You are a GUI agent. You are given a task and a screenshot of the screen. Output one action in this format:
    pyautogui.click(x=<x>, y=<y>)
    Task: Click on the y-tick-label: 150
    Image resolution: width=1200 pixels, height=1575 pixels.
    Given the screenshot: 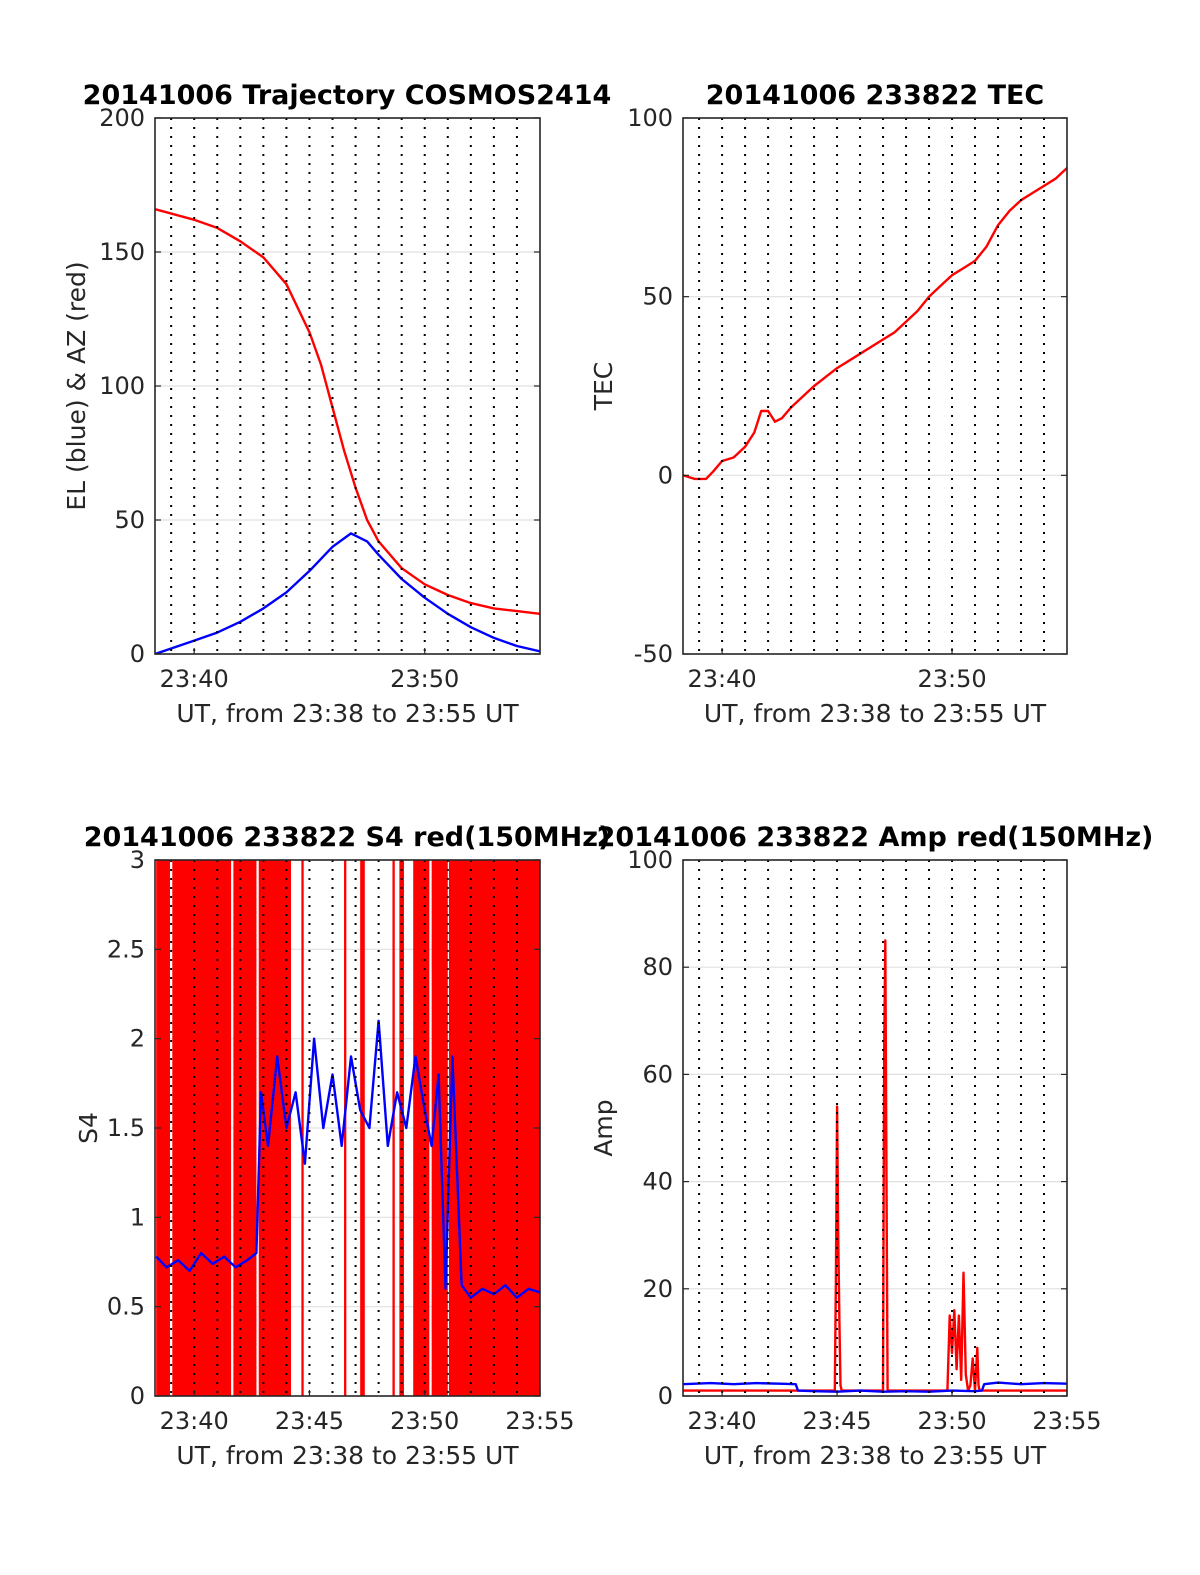 What is the action you would take?
    pyautogui.click(x=122, y=252)
    